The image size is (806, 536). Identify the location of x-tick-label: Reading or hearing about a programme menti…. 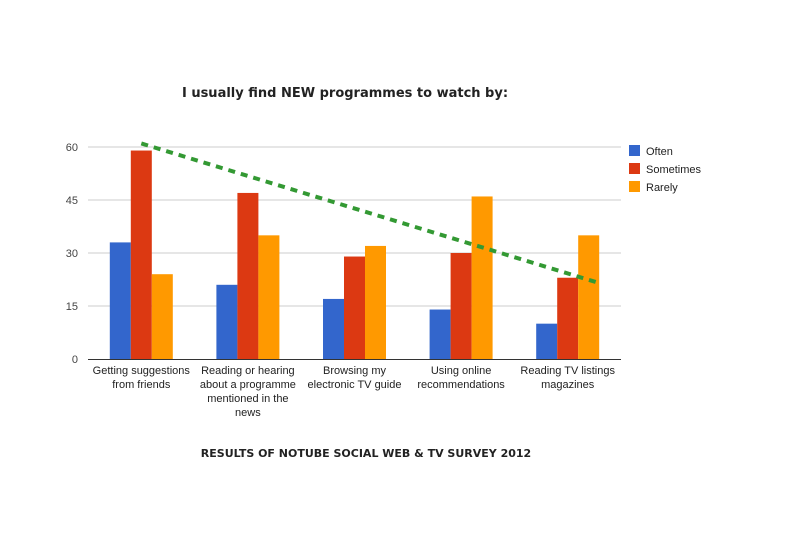
(248, 392).